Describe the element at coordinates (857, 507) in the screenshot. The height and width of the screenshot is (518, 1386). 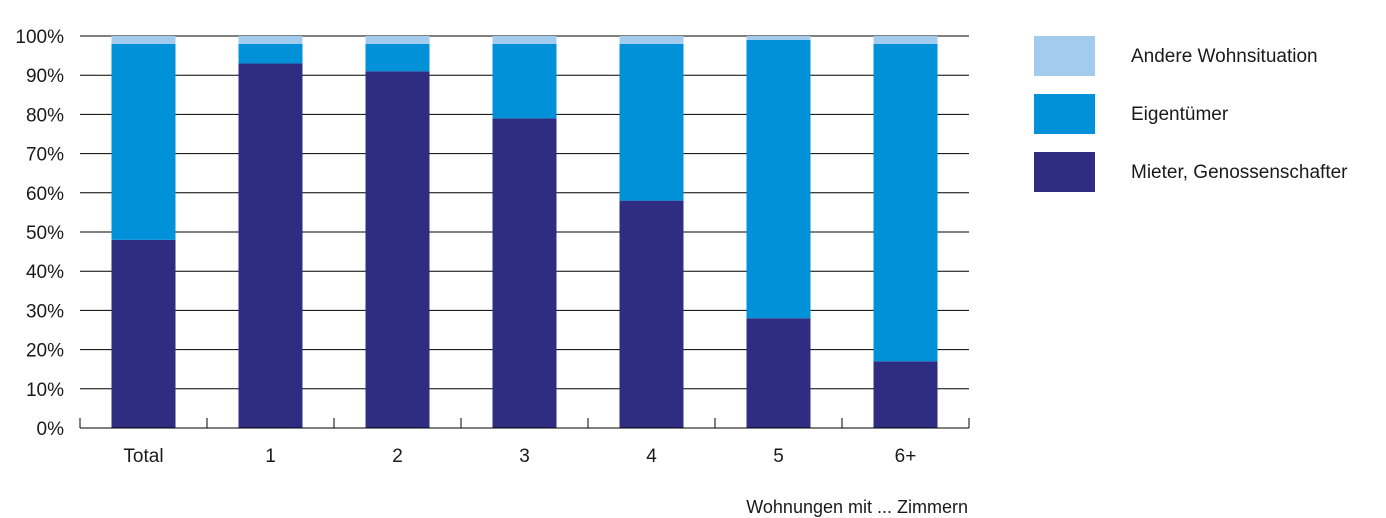
I see `x-axis-title: Wohnungen mit ... Zimmern` at that location.